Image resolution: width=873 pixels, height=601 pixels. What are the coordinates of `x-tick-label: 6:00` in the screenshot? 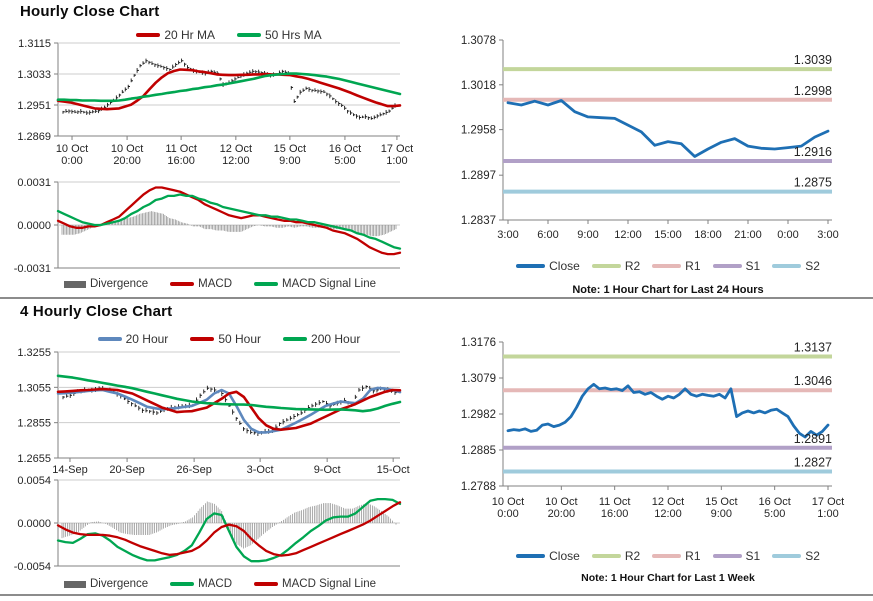 It's located at (547, 235).